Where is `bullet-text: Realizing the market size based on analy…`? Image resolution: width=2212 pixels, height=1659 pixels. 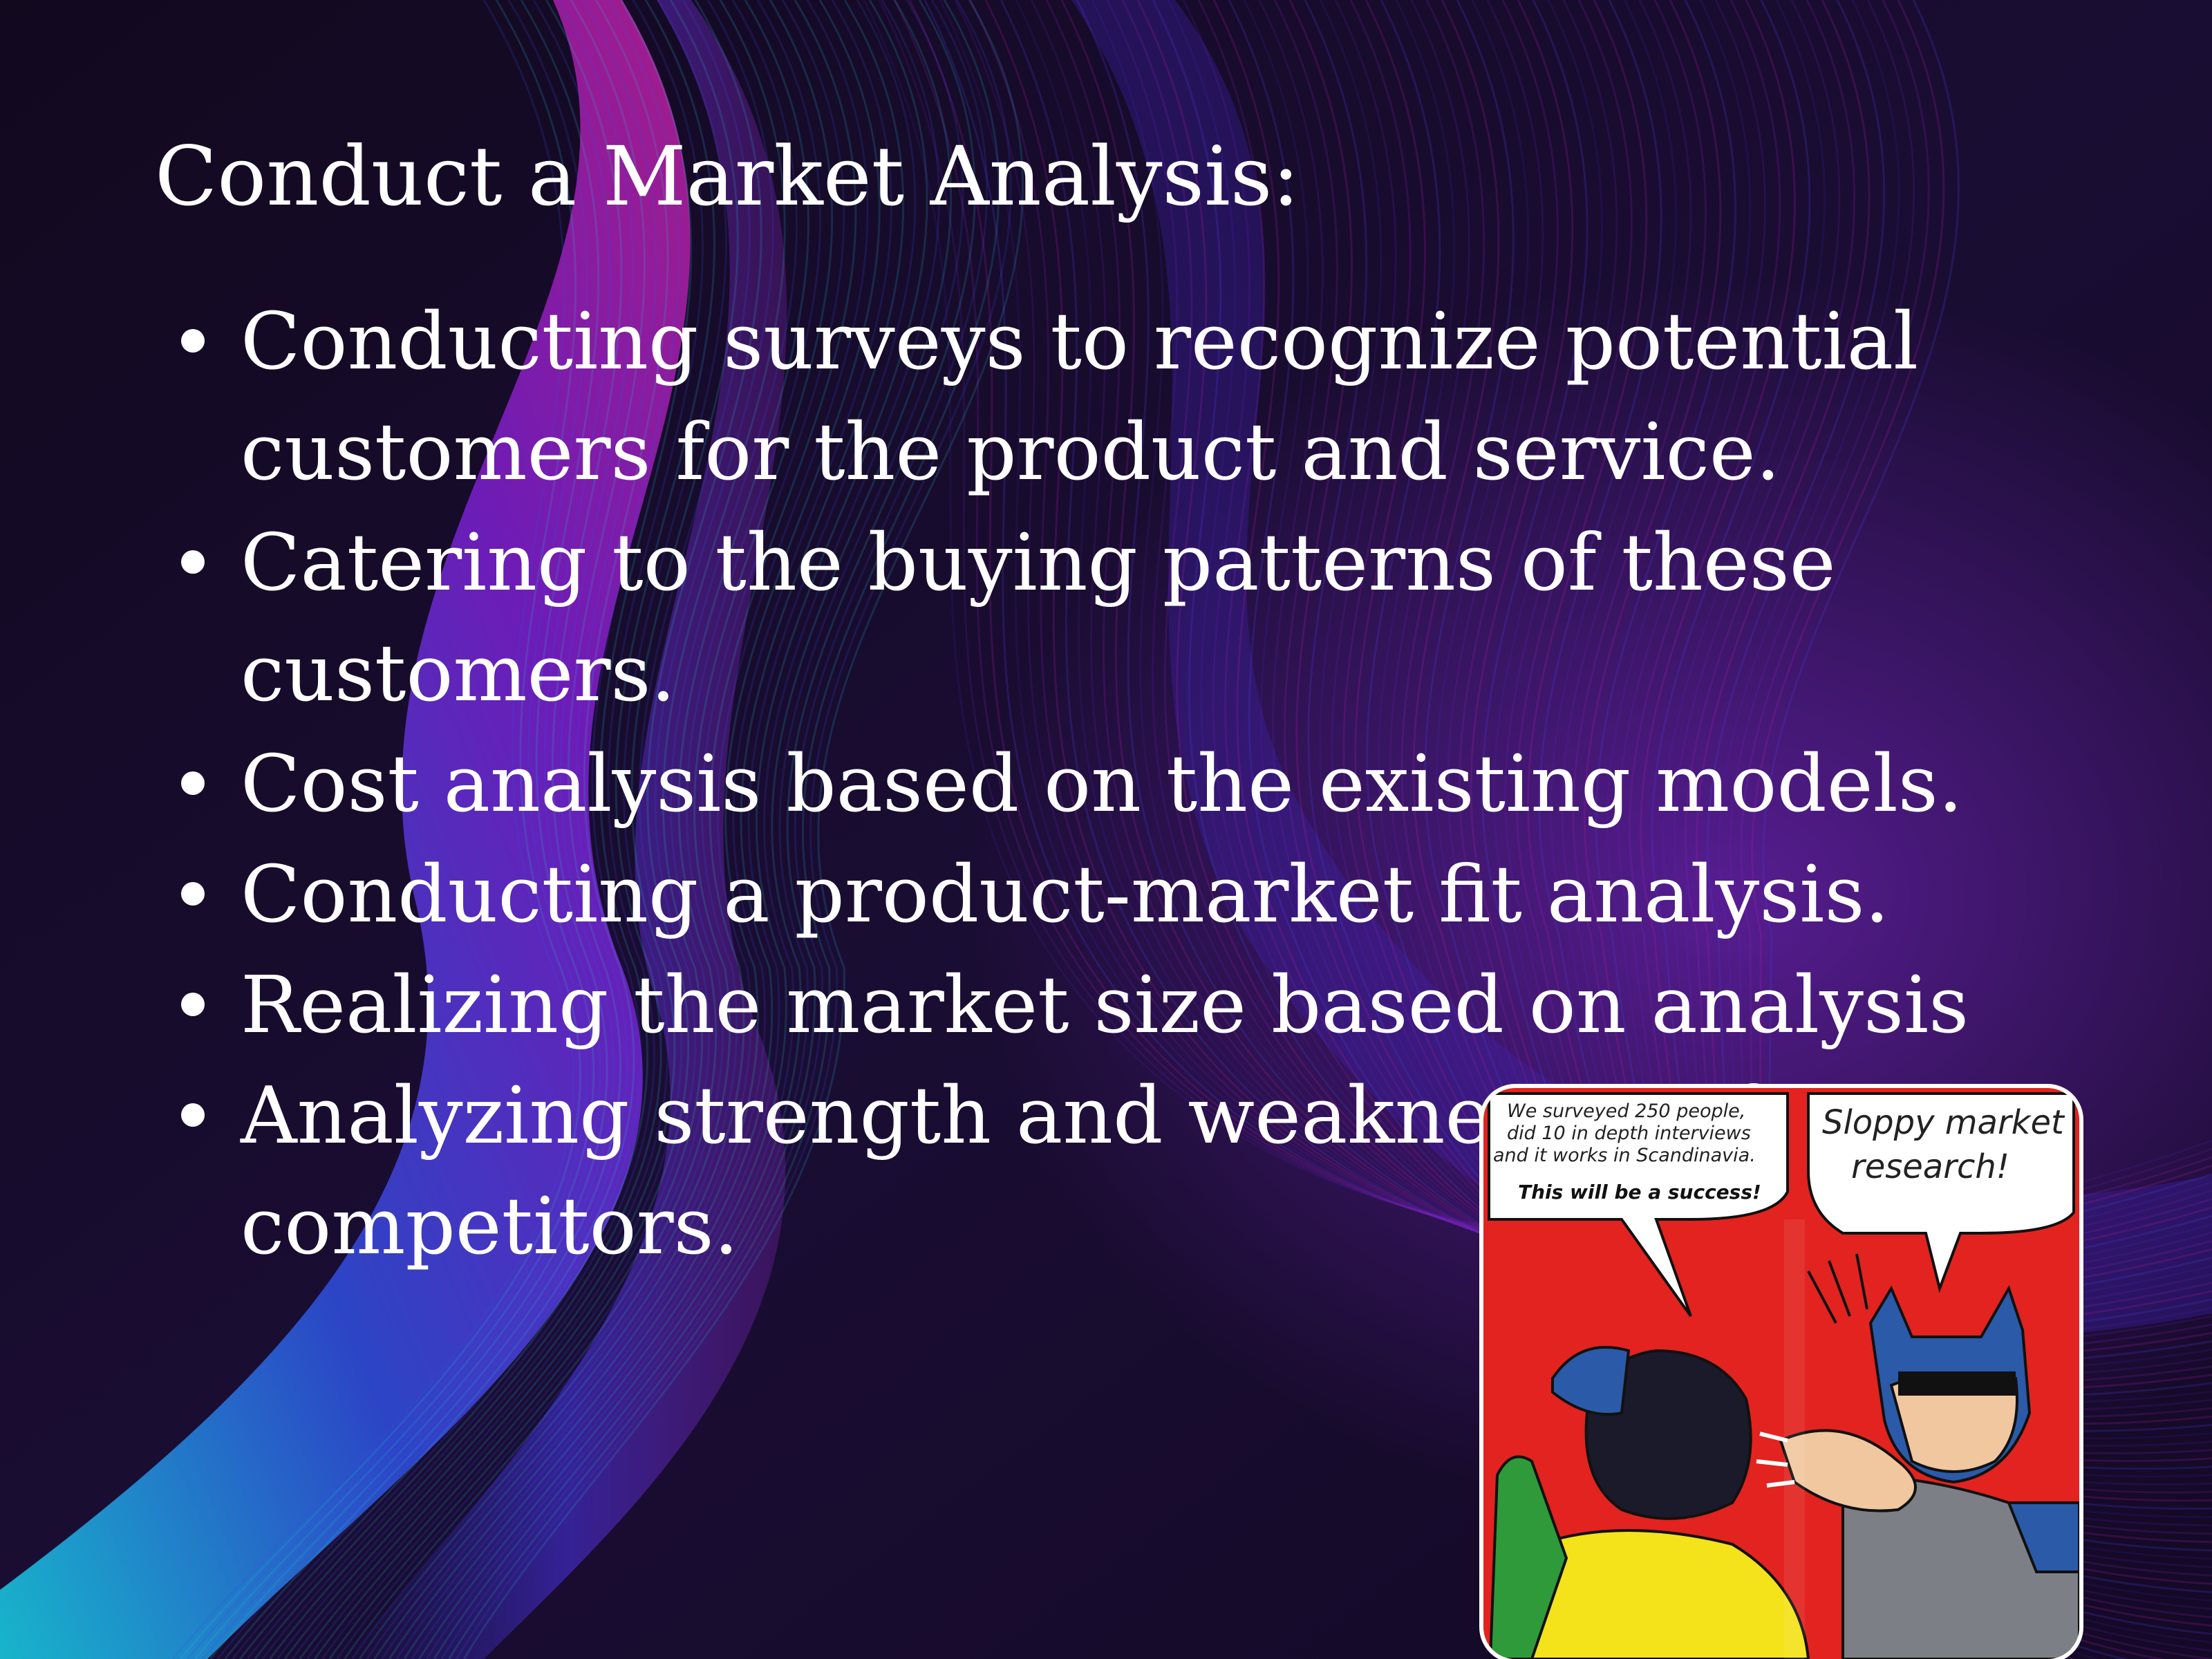 bullet-text: Realizing the market size based on analy… is located at coordinates (1105, 1005).